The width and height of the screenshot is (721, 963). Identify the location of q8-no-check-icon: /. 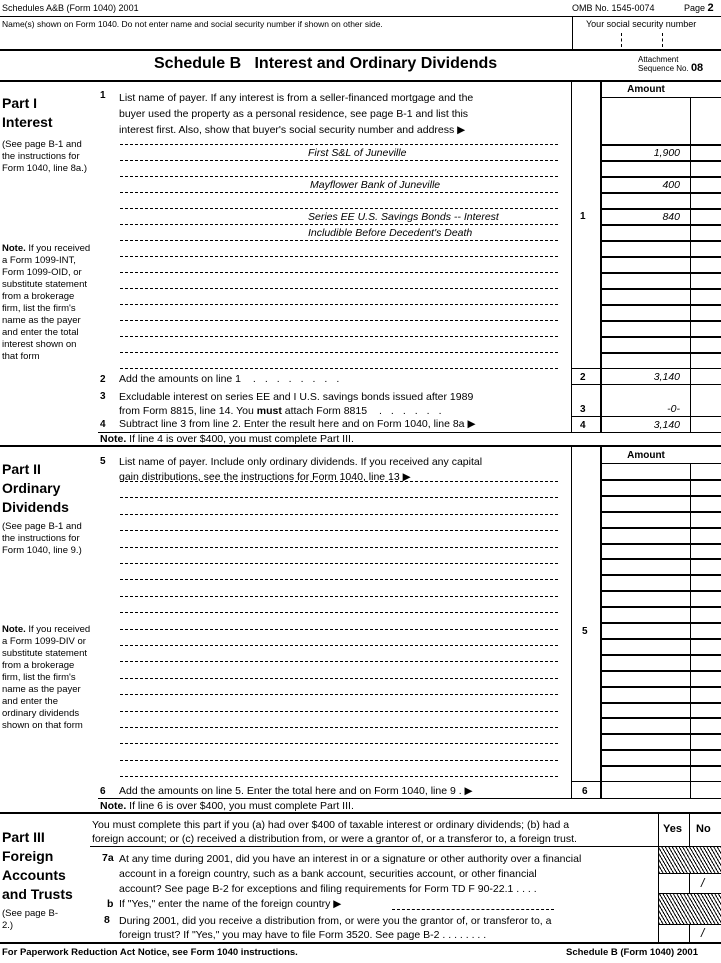
(703, 933).